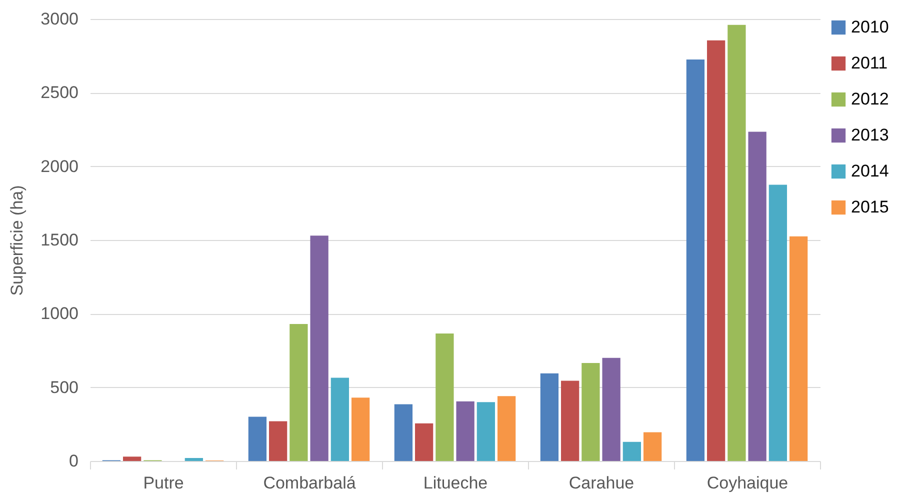 The image size is (921, 502). What do you see at coordinates (601, 483) in the screenshot?
I see `x-tick-label: Carahue` at bounding box center [601, 483].